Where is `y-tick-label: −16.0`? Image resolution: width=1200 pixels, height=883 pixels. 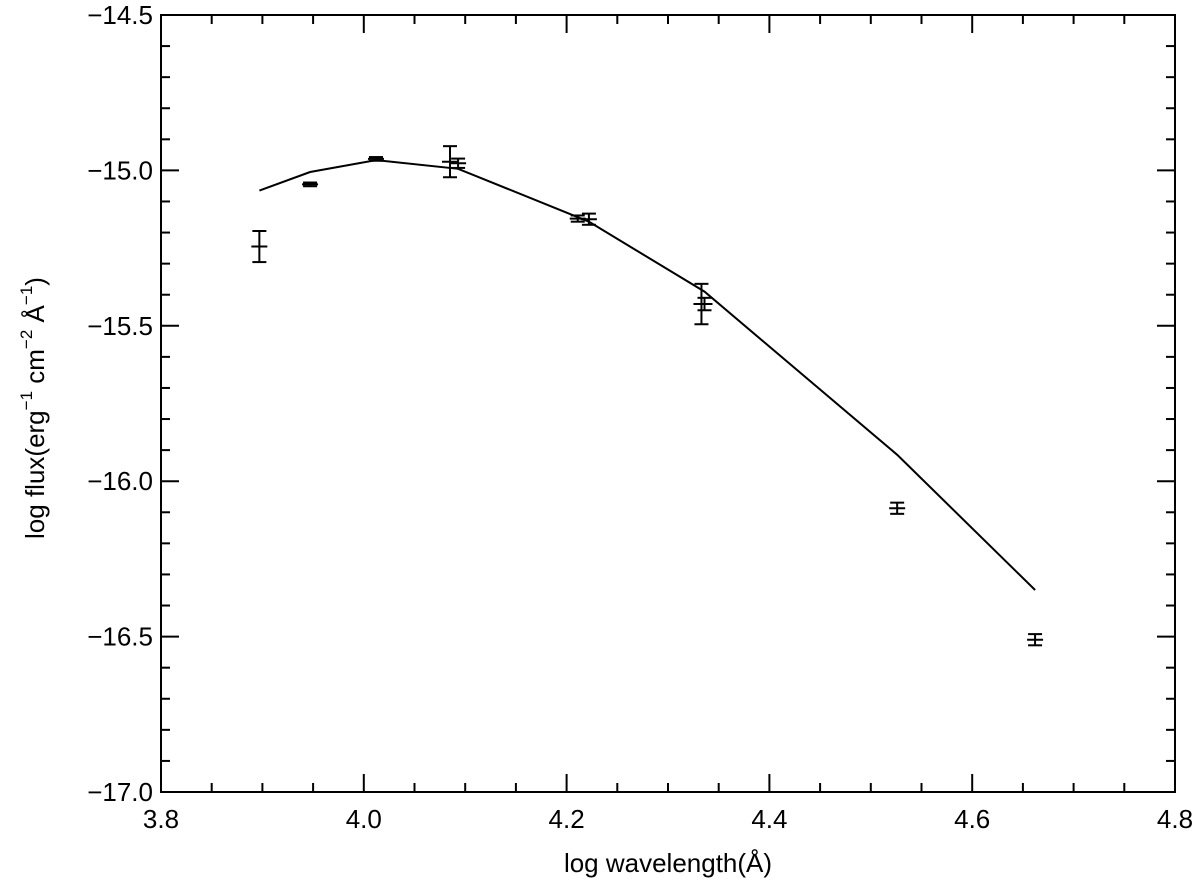
y-tick-label: −16.0 is located at coordinates (120, 481).